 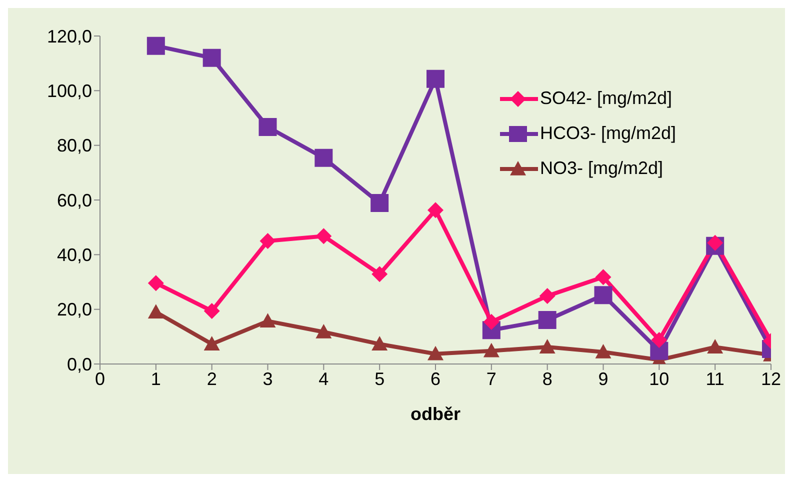 What do you see at coordinates (74, 146) in the screenshot?
I see `y-tick-label: 80,0` at bounding box center [74, 146].